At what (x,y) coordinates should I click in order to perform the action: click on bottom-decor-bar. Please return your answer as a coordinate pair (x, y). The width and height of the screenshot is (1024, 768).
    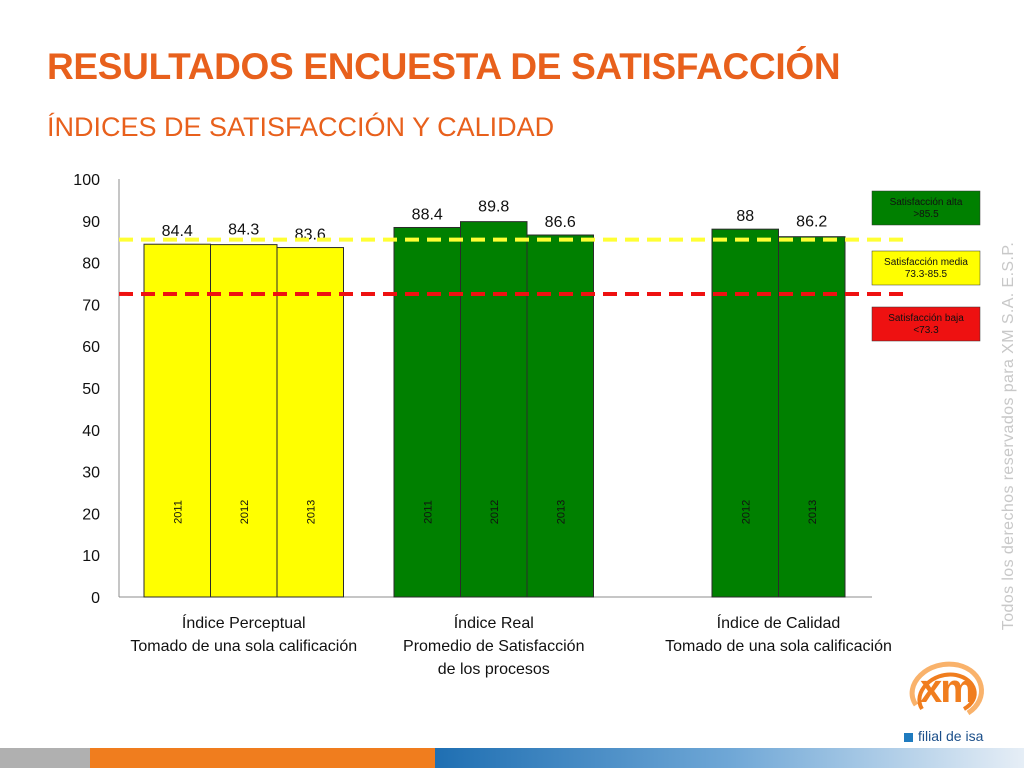
    Looking at the image, I should click on (512, 758).